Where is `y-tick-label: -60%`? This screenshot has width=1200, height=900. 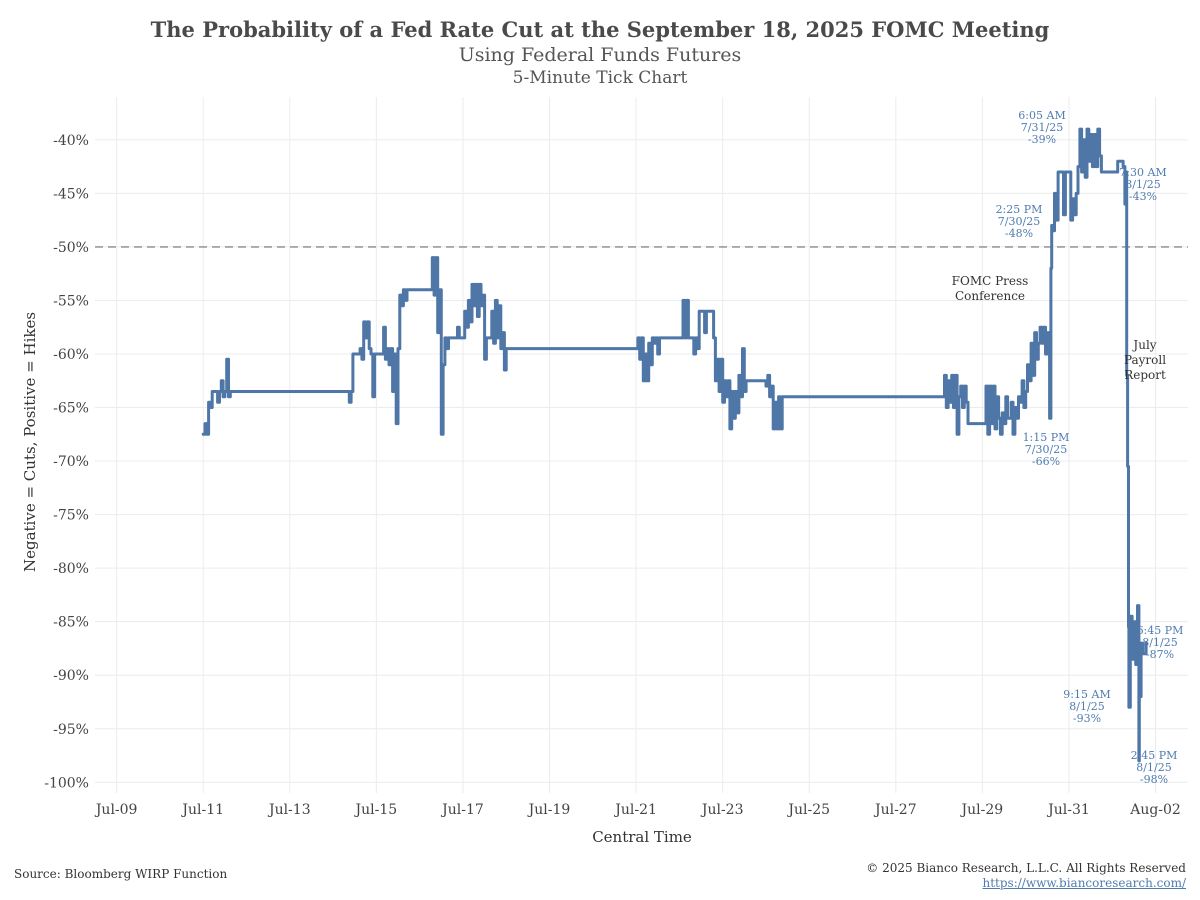
y-tick-label: -60% is located at coordinates (71, 355).